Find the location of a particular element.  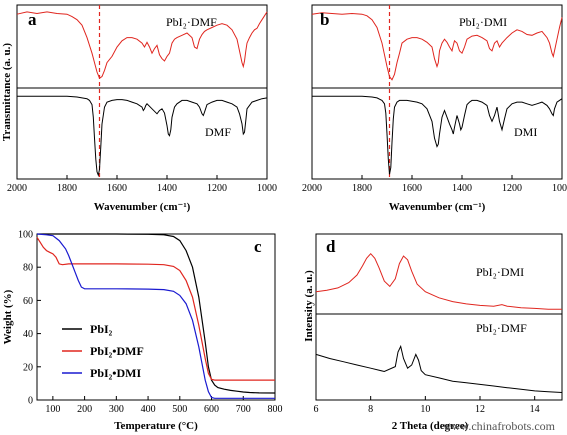

panel-c-ytick-label: 60 is located at coordinates (28, 301).